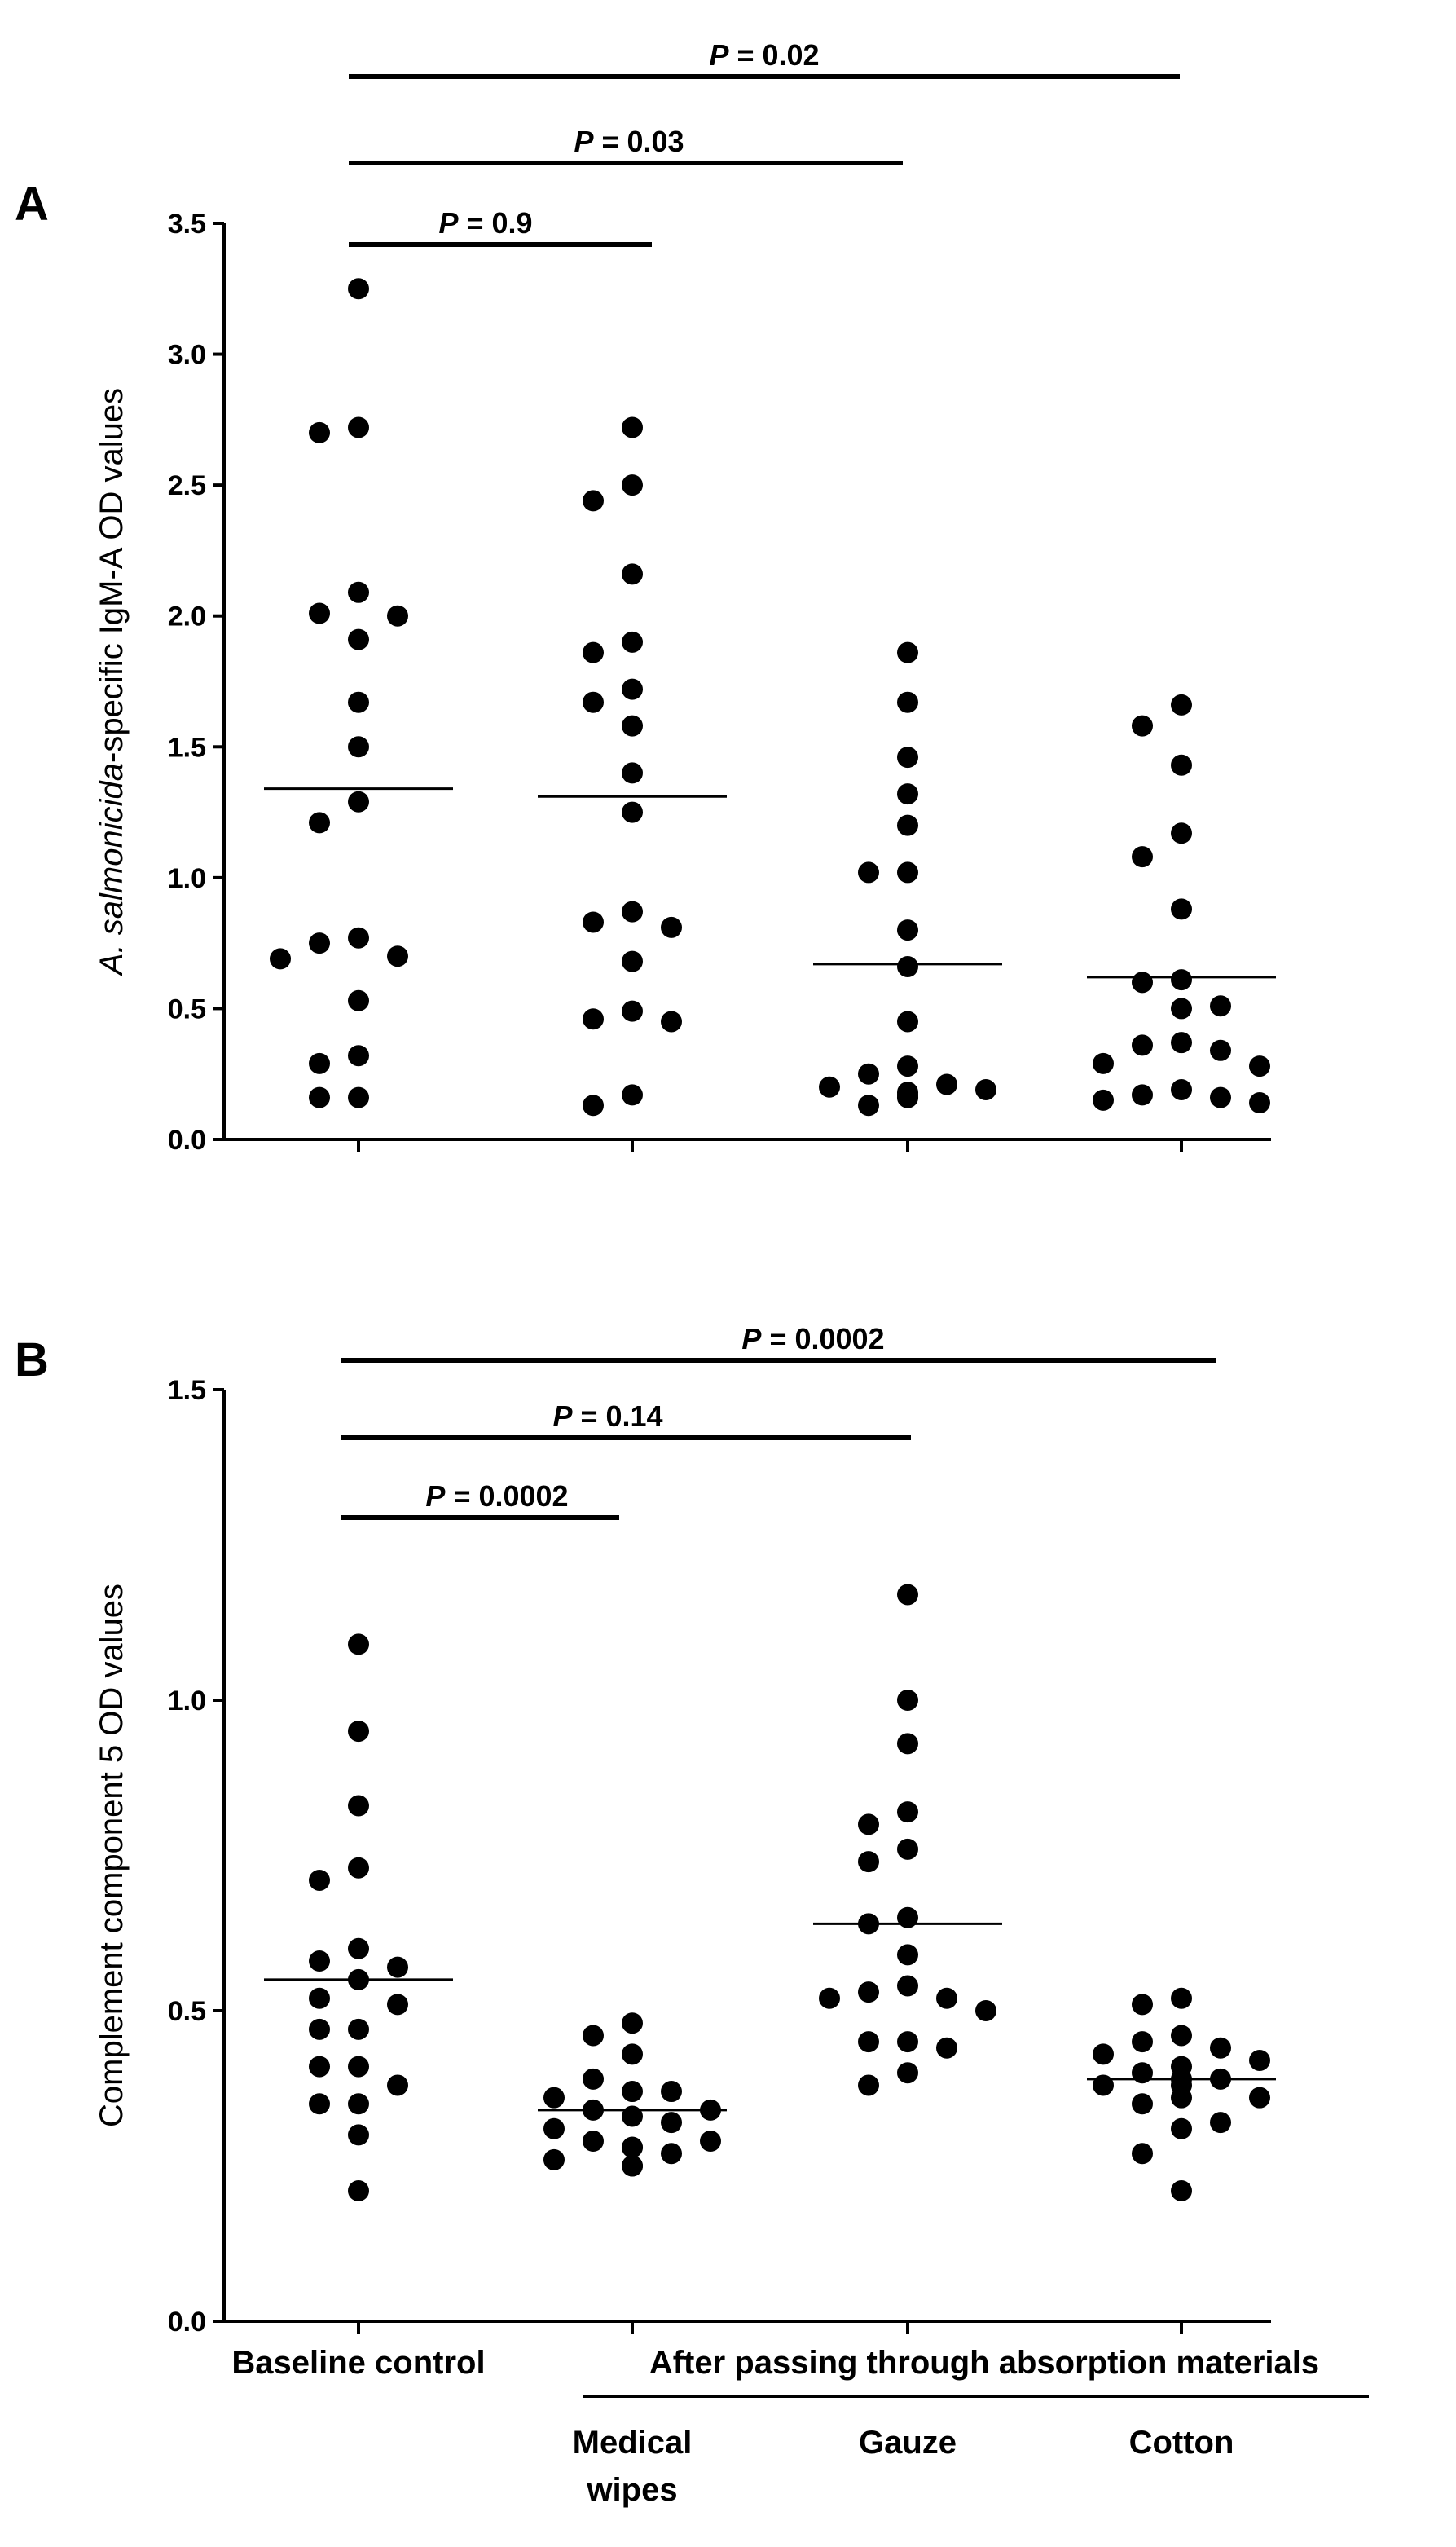  What do you see at coordinates (1182, 2443) in the screenshot?
I see `x-label-cotton: Cotton` at bounding box center [1182, 2443].